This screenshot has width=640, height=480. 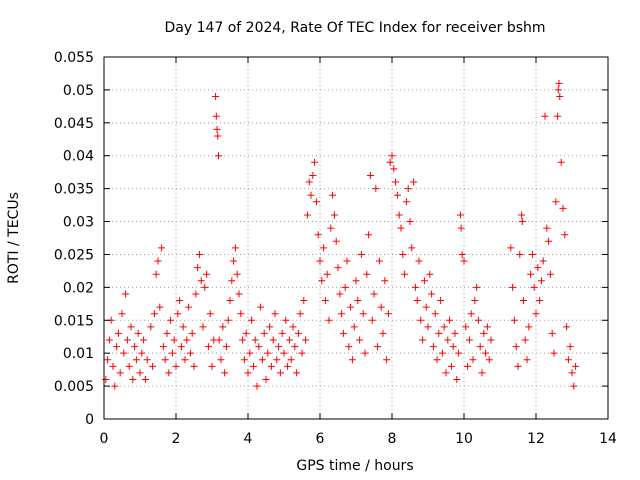 What do you see at coordinates (78, 91) in the screenshot?
I see `y-tick-label: 0.05` at bounding box center [78, 91].